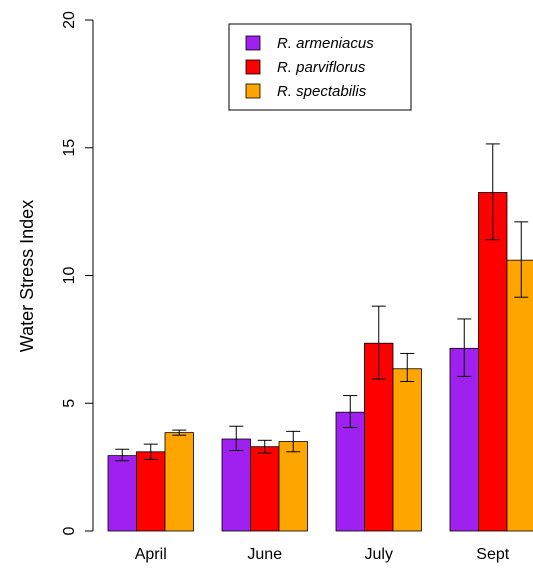  I want to click on y-tick-label: 15, so click(69, 148).